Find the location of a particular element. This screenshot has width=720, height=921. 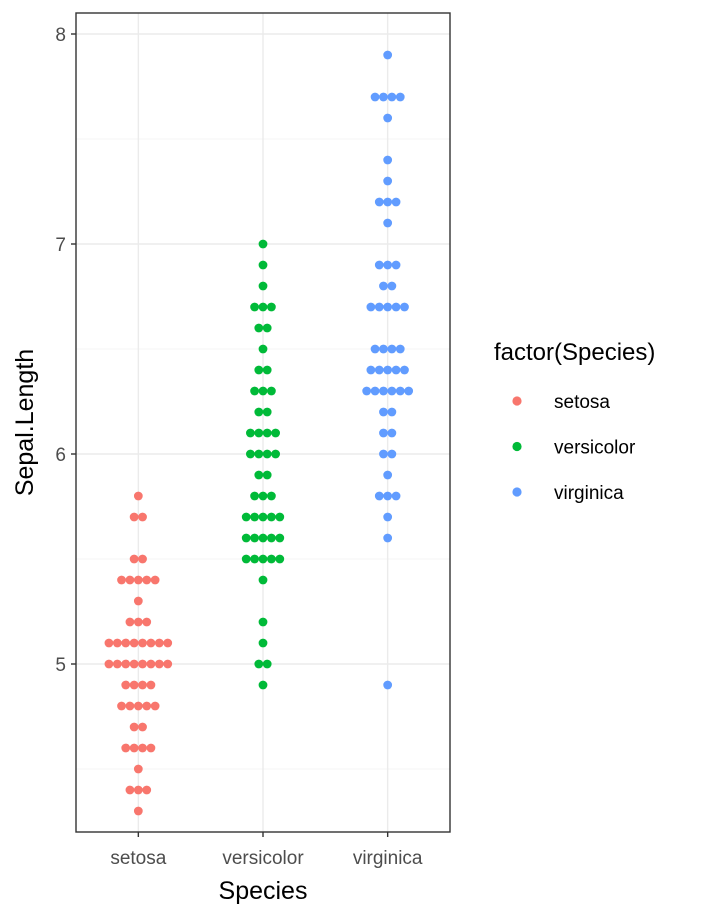

y-axis: 5 6 7 8 is located at coordinates (65, 350).